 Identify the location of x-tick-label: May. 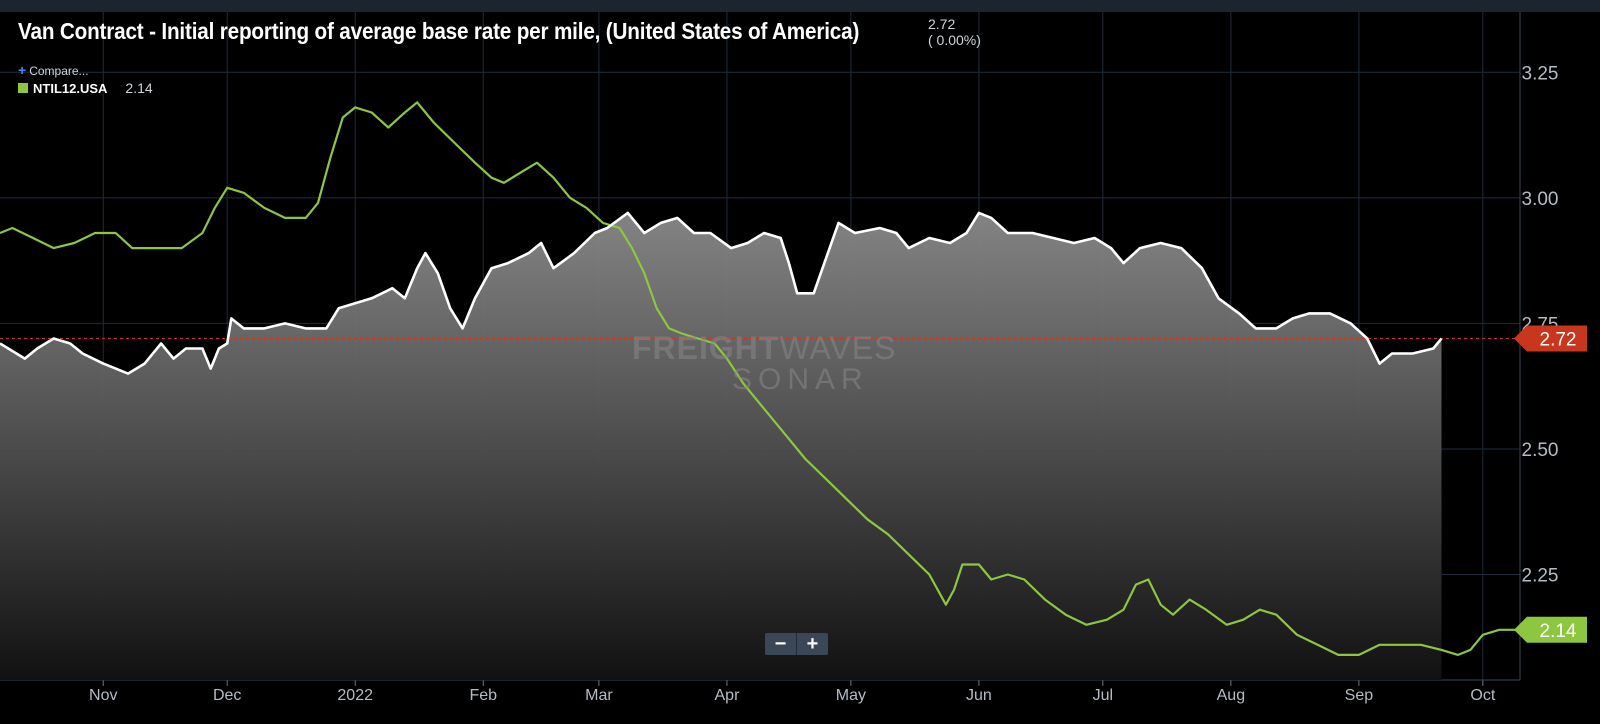
(851, 695).